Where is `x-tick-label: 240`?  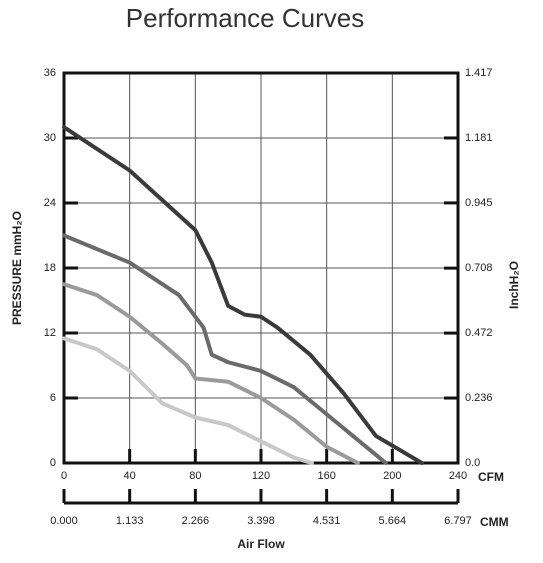
x-tick-label: 240 is located at coordinates (458, 476).